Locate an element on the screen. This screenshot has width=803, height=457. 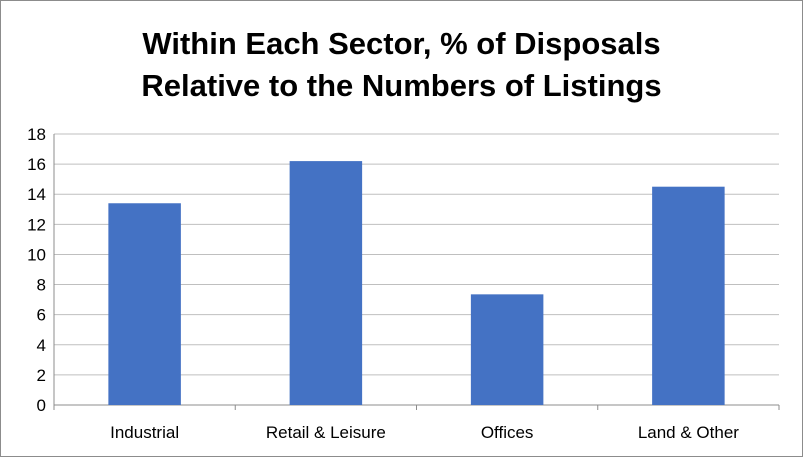
y-tick-label: 14 is located at coordinates (36, 194).